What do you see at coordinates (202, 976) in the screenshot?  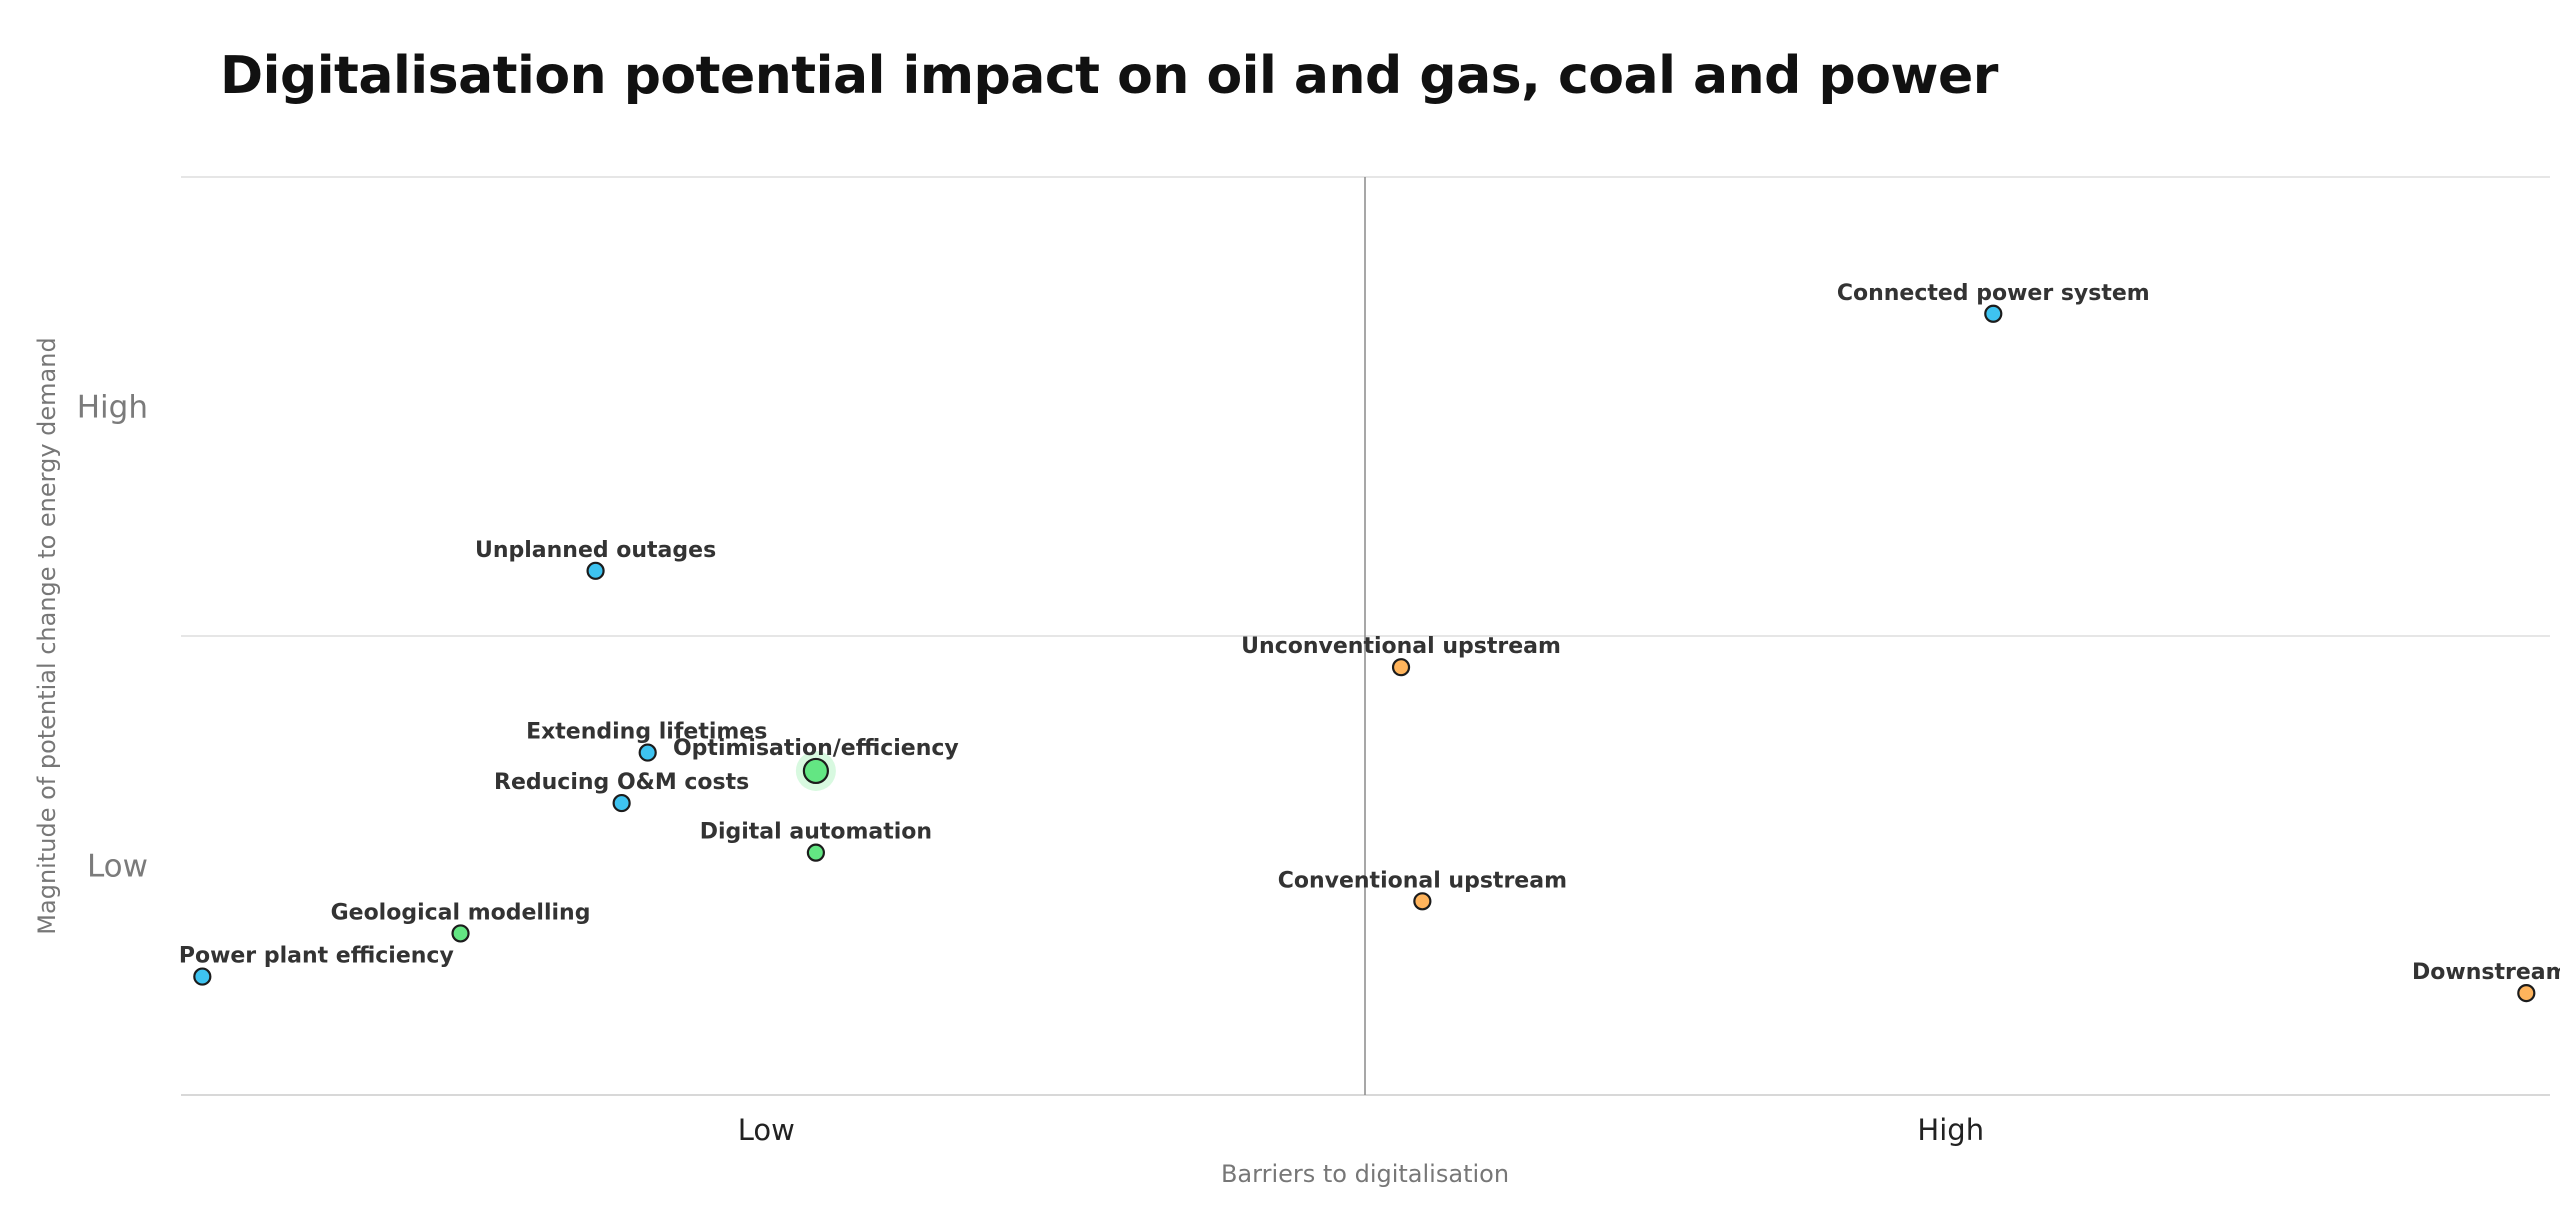 I see `point-power-plant-efficiency` at bounding box center [202, 976].